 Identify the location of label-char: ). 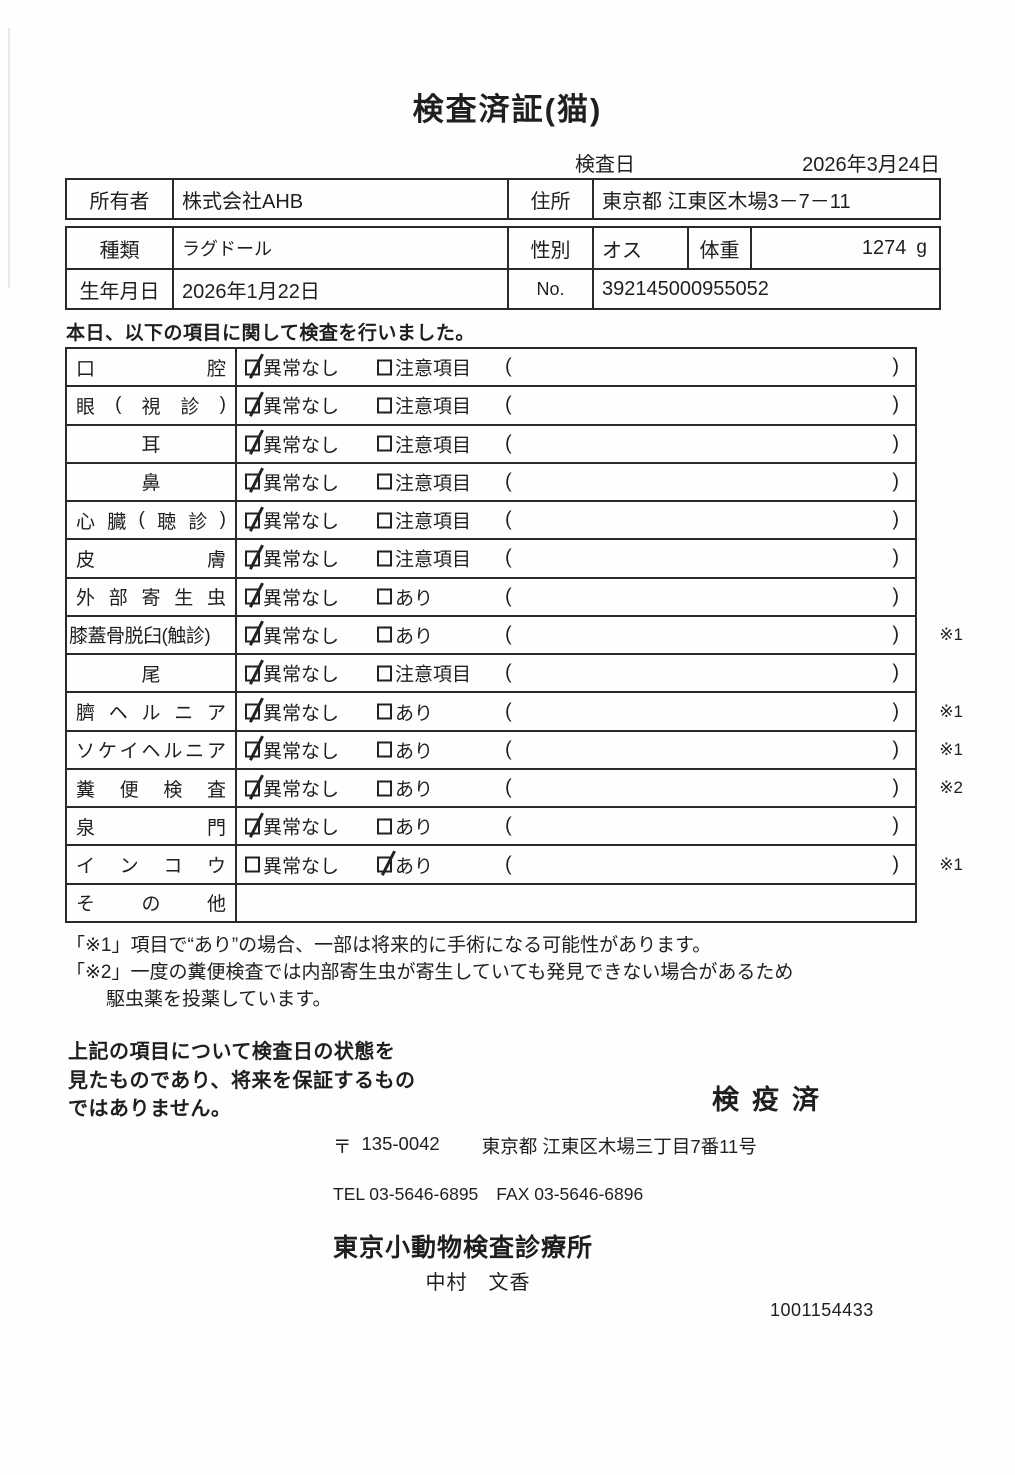
(222, 405).